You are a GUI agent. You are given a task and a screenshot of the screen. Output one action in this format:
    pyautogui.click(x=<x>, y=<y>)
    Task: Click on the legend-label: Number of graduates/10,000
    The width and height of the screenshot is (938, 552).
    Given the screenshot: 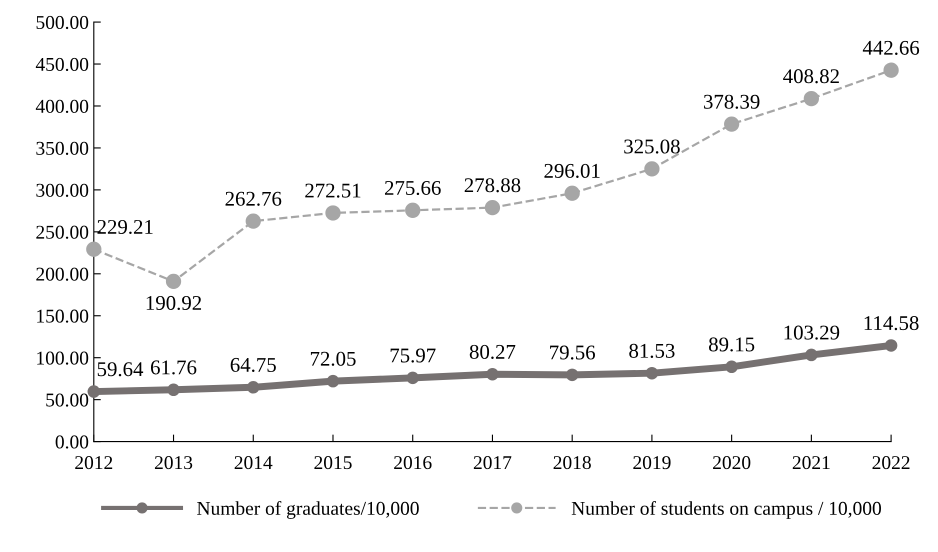 What is the action you would take?
    pyautogui.click(x=308, y=510)
    